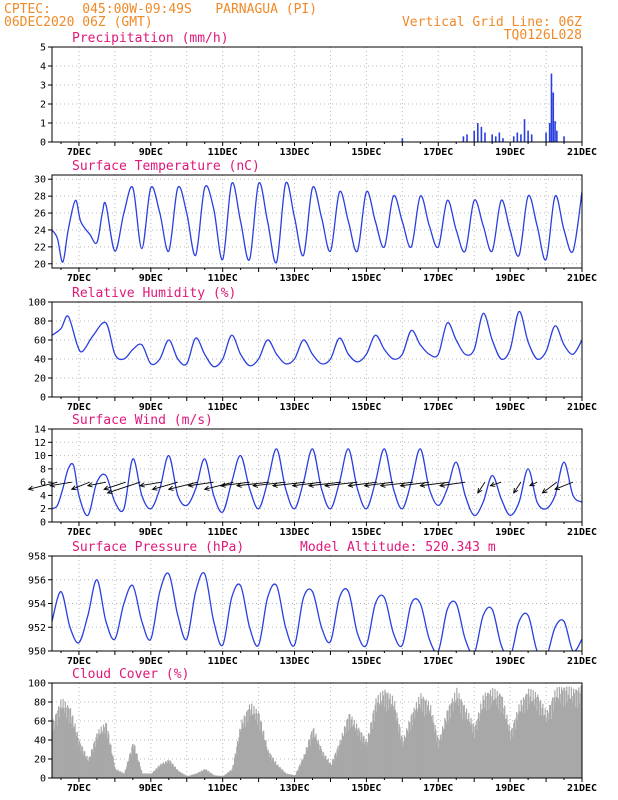 Image resolution: width=618 pixels, height=800 pixels. I want to click on x-tick-label: 21DEC, so click(582, 152).